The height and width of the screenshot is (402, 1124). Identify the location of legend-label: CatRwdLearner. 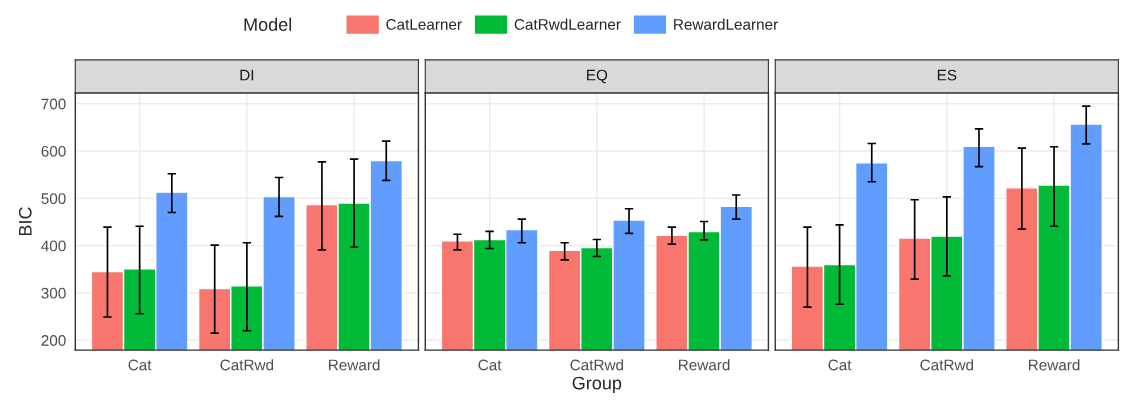
(567, 24).